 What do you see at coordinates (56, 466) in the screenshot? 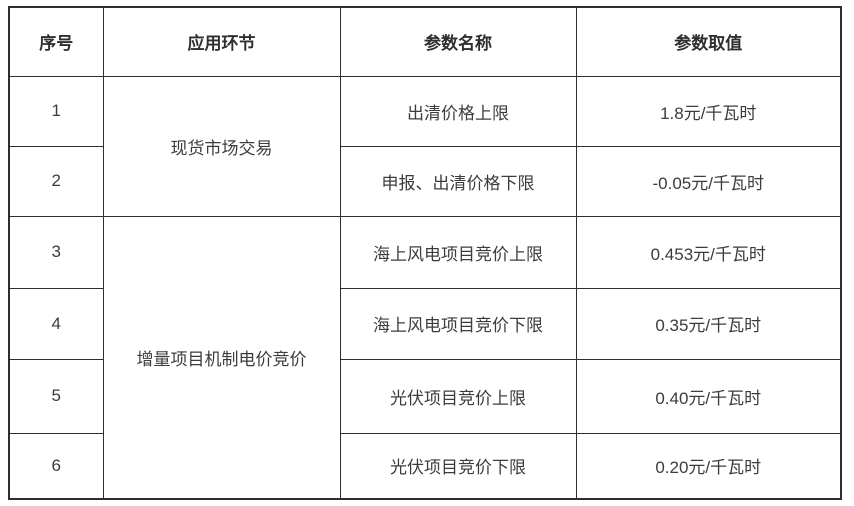
I see `cell-serial: 6` at bounding box center [56, 466].